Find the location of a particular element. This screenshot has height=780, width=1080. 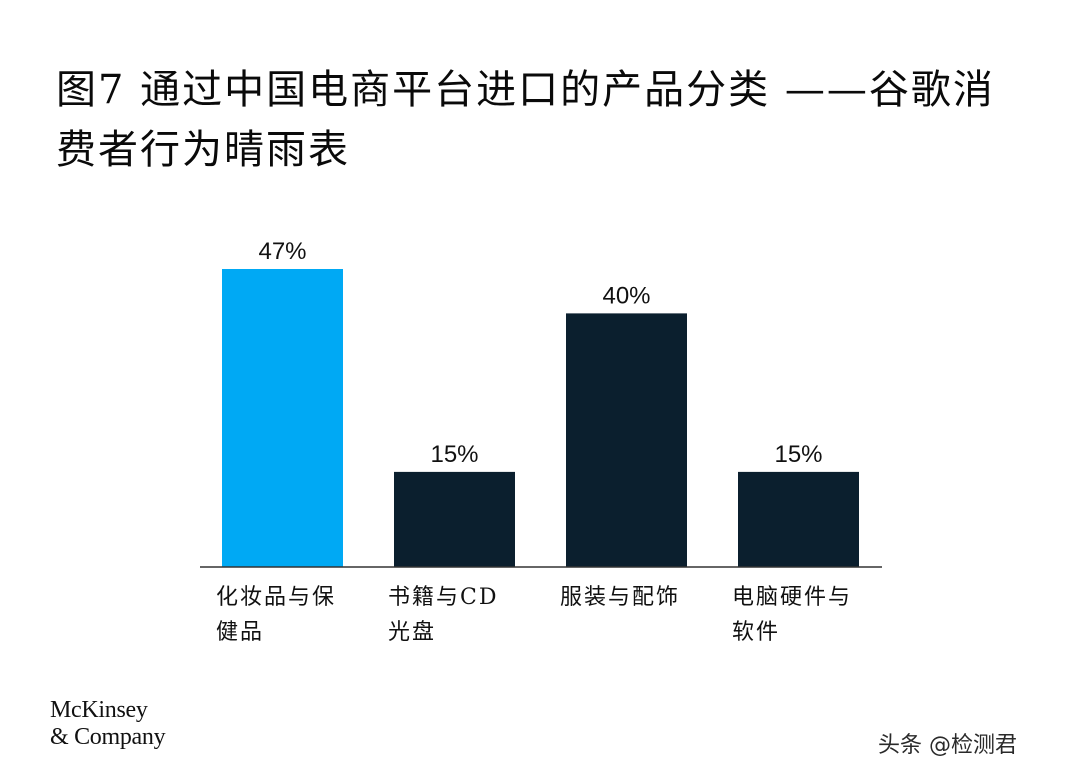

chart-title: 图7 通过中国电商平台进口的产品分类 ——谷歌消费者行为晴雨表 is located at coordinates (525, 120).